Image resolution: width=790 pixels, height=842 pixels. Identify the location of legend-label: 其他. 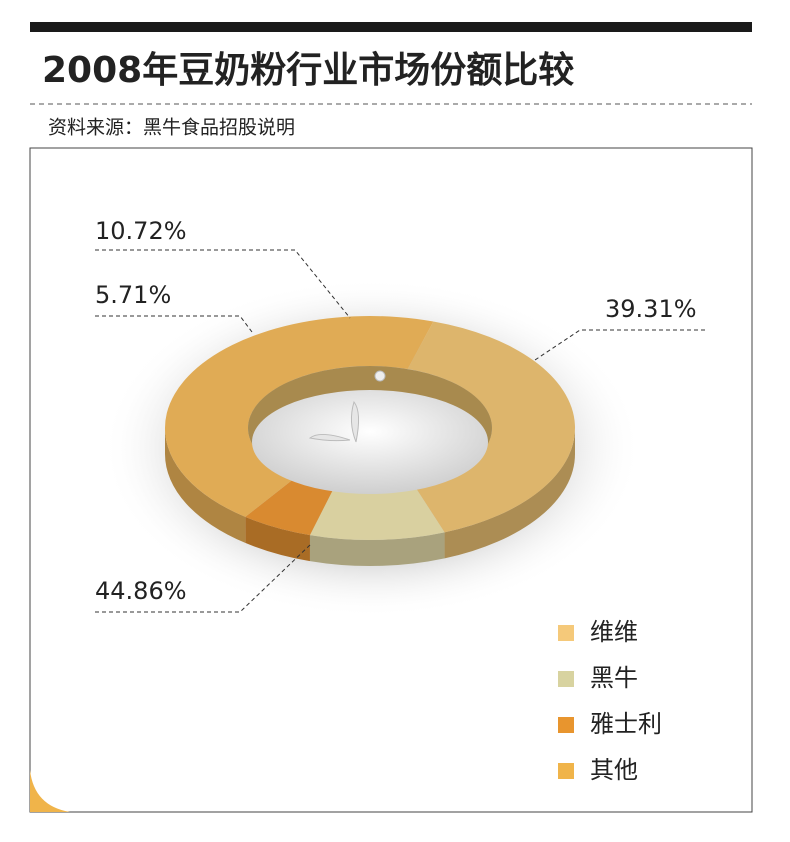
(614, 770).